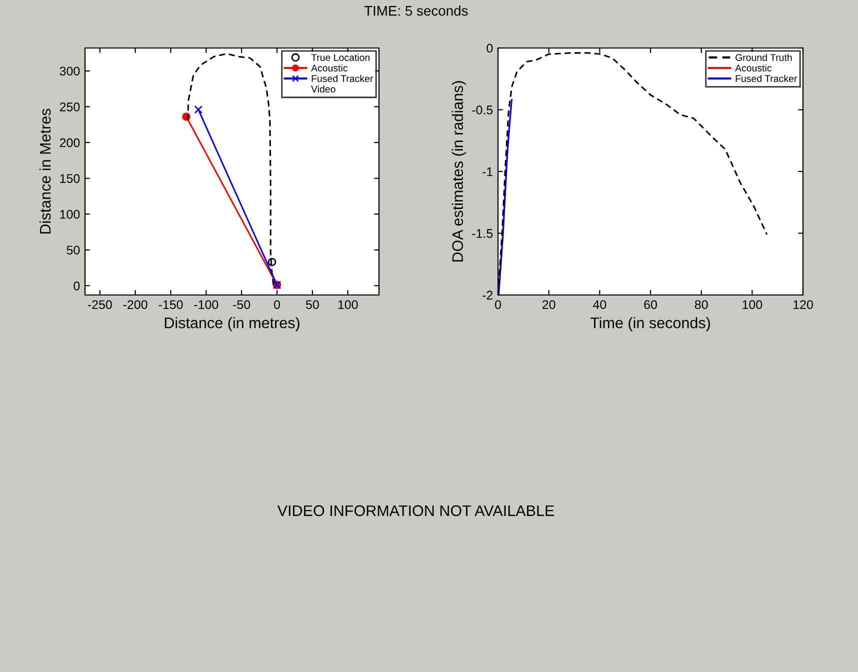 This screenshot has width=858, height=672. What do you see at coordinates (701, 305) in the screenshot?
I see `x-tick-label: 80` at bounding box center [701, 305].